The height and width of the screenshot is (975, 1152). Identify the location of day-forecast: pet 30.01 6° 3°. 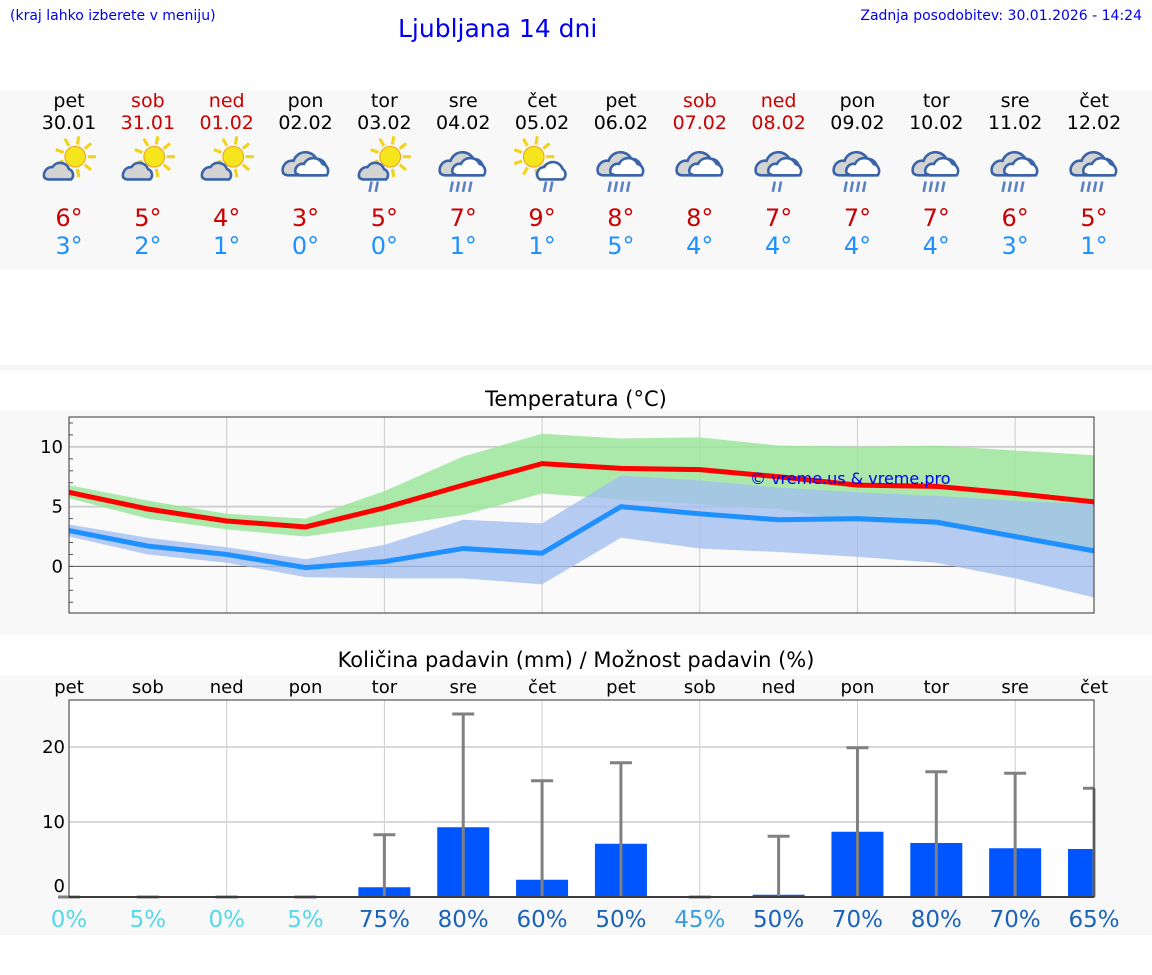
(69, 175).